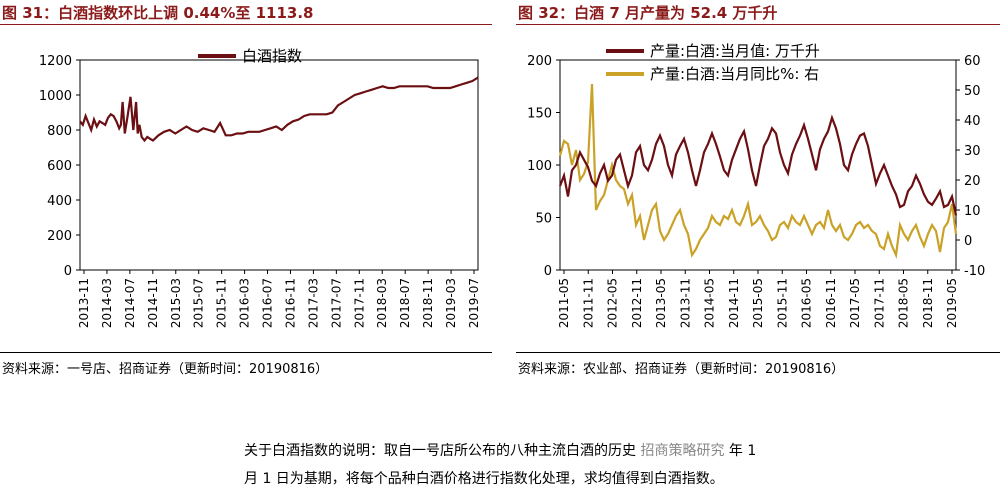 The image size is (1000, 494). What do you see at coordinates (158, 13) in the screenshot?
I see `left-chart-title: 图 31：白酒指数环比上调 0.44%至 1113.8` at bounding box center [158, 13].